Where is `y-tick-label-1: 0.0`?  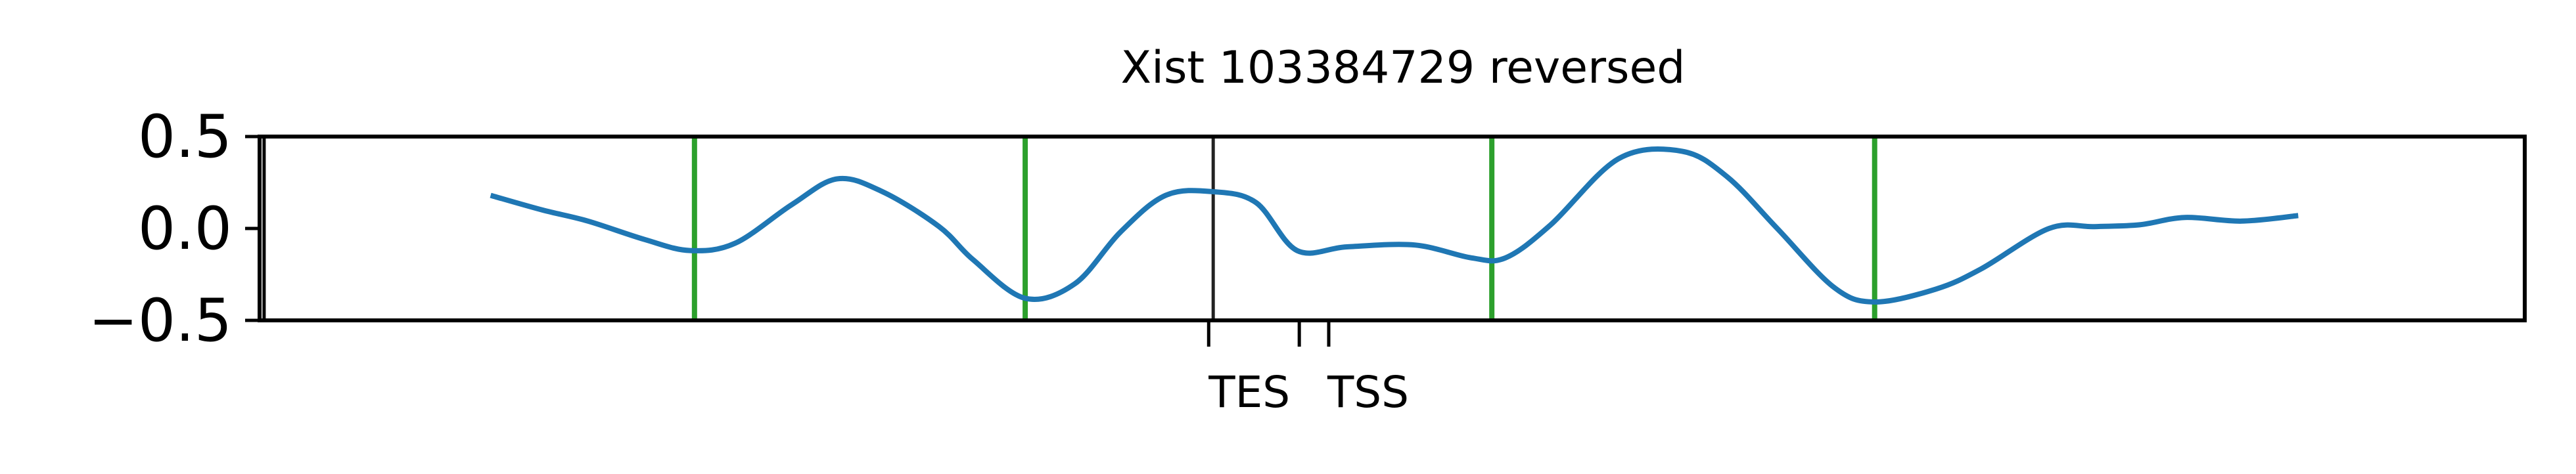
y-tick-label-1: 0.0 is located at coordinates (185, 228).